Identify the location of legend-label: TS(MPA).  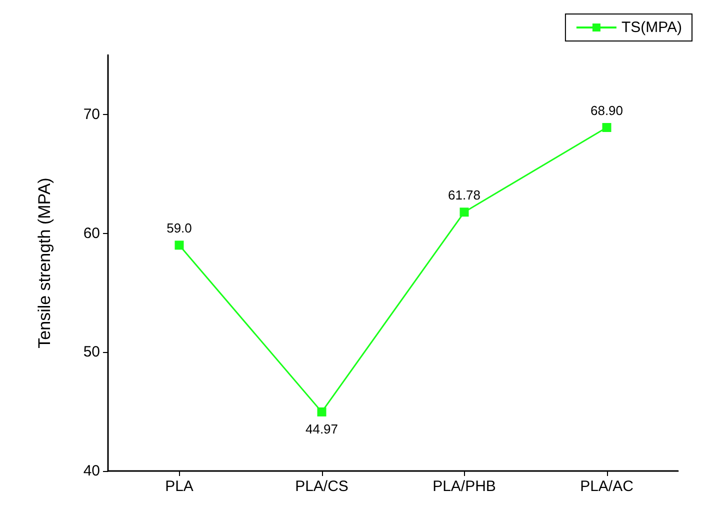
(651, 27).